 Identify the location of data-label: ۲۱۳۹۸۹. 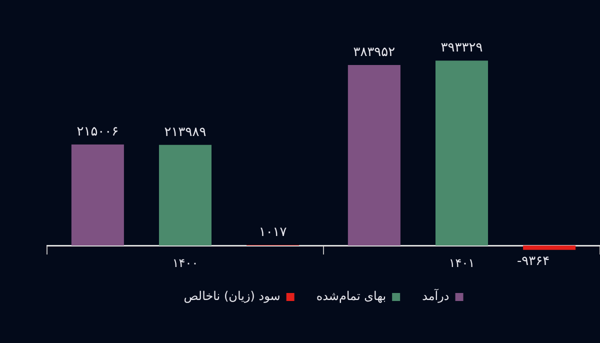
(185, 132).